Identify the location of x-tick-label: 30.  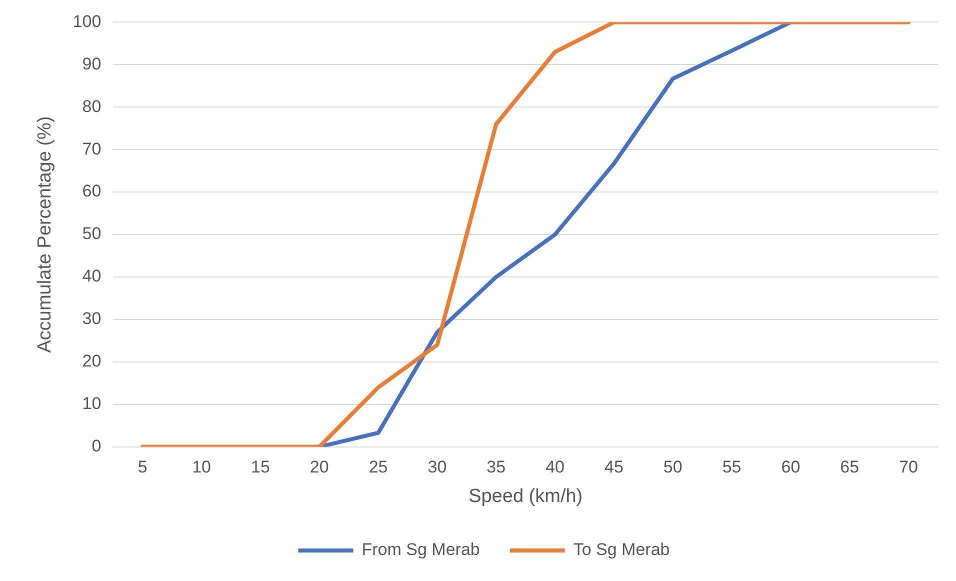
(437, 467).